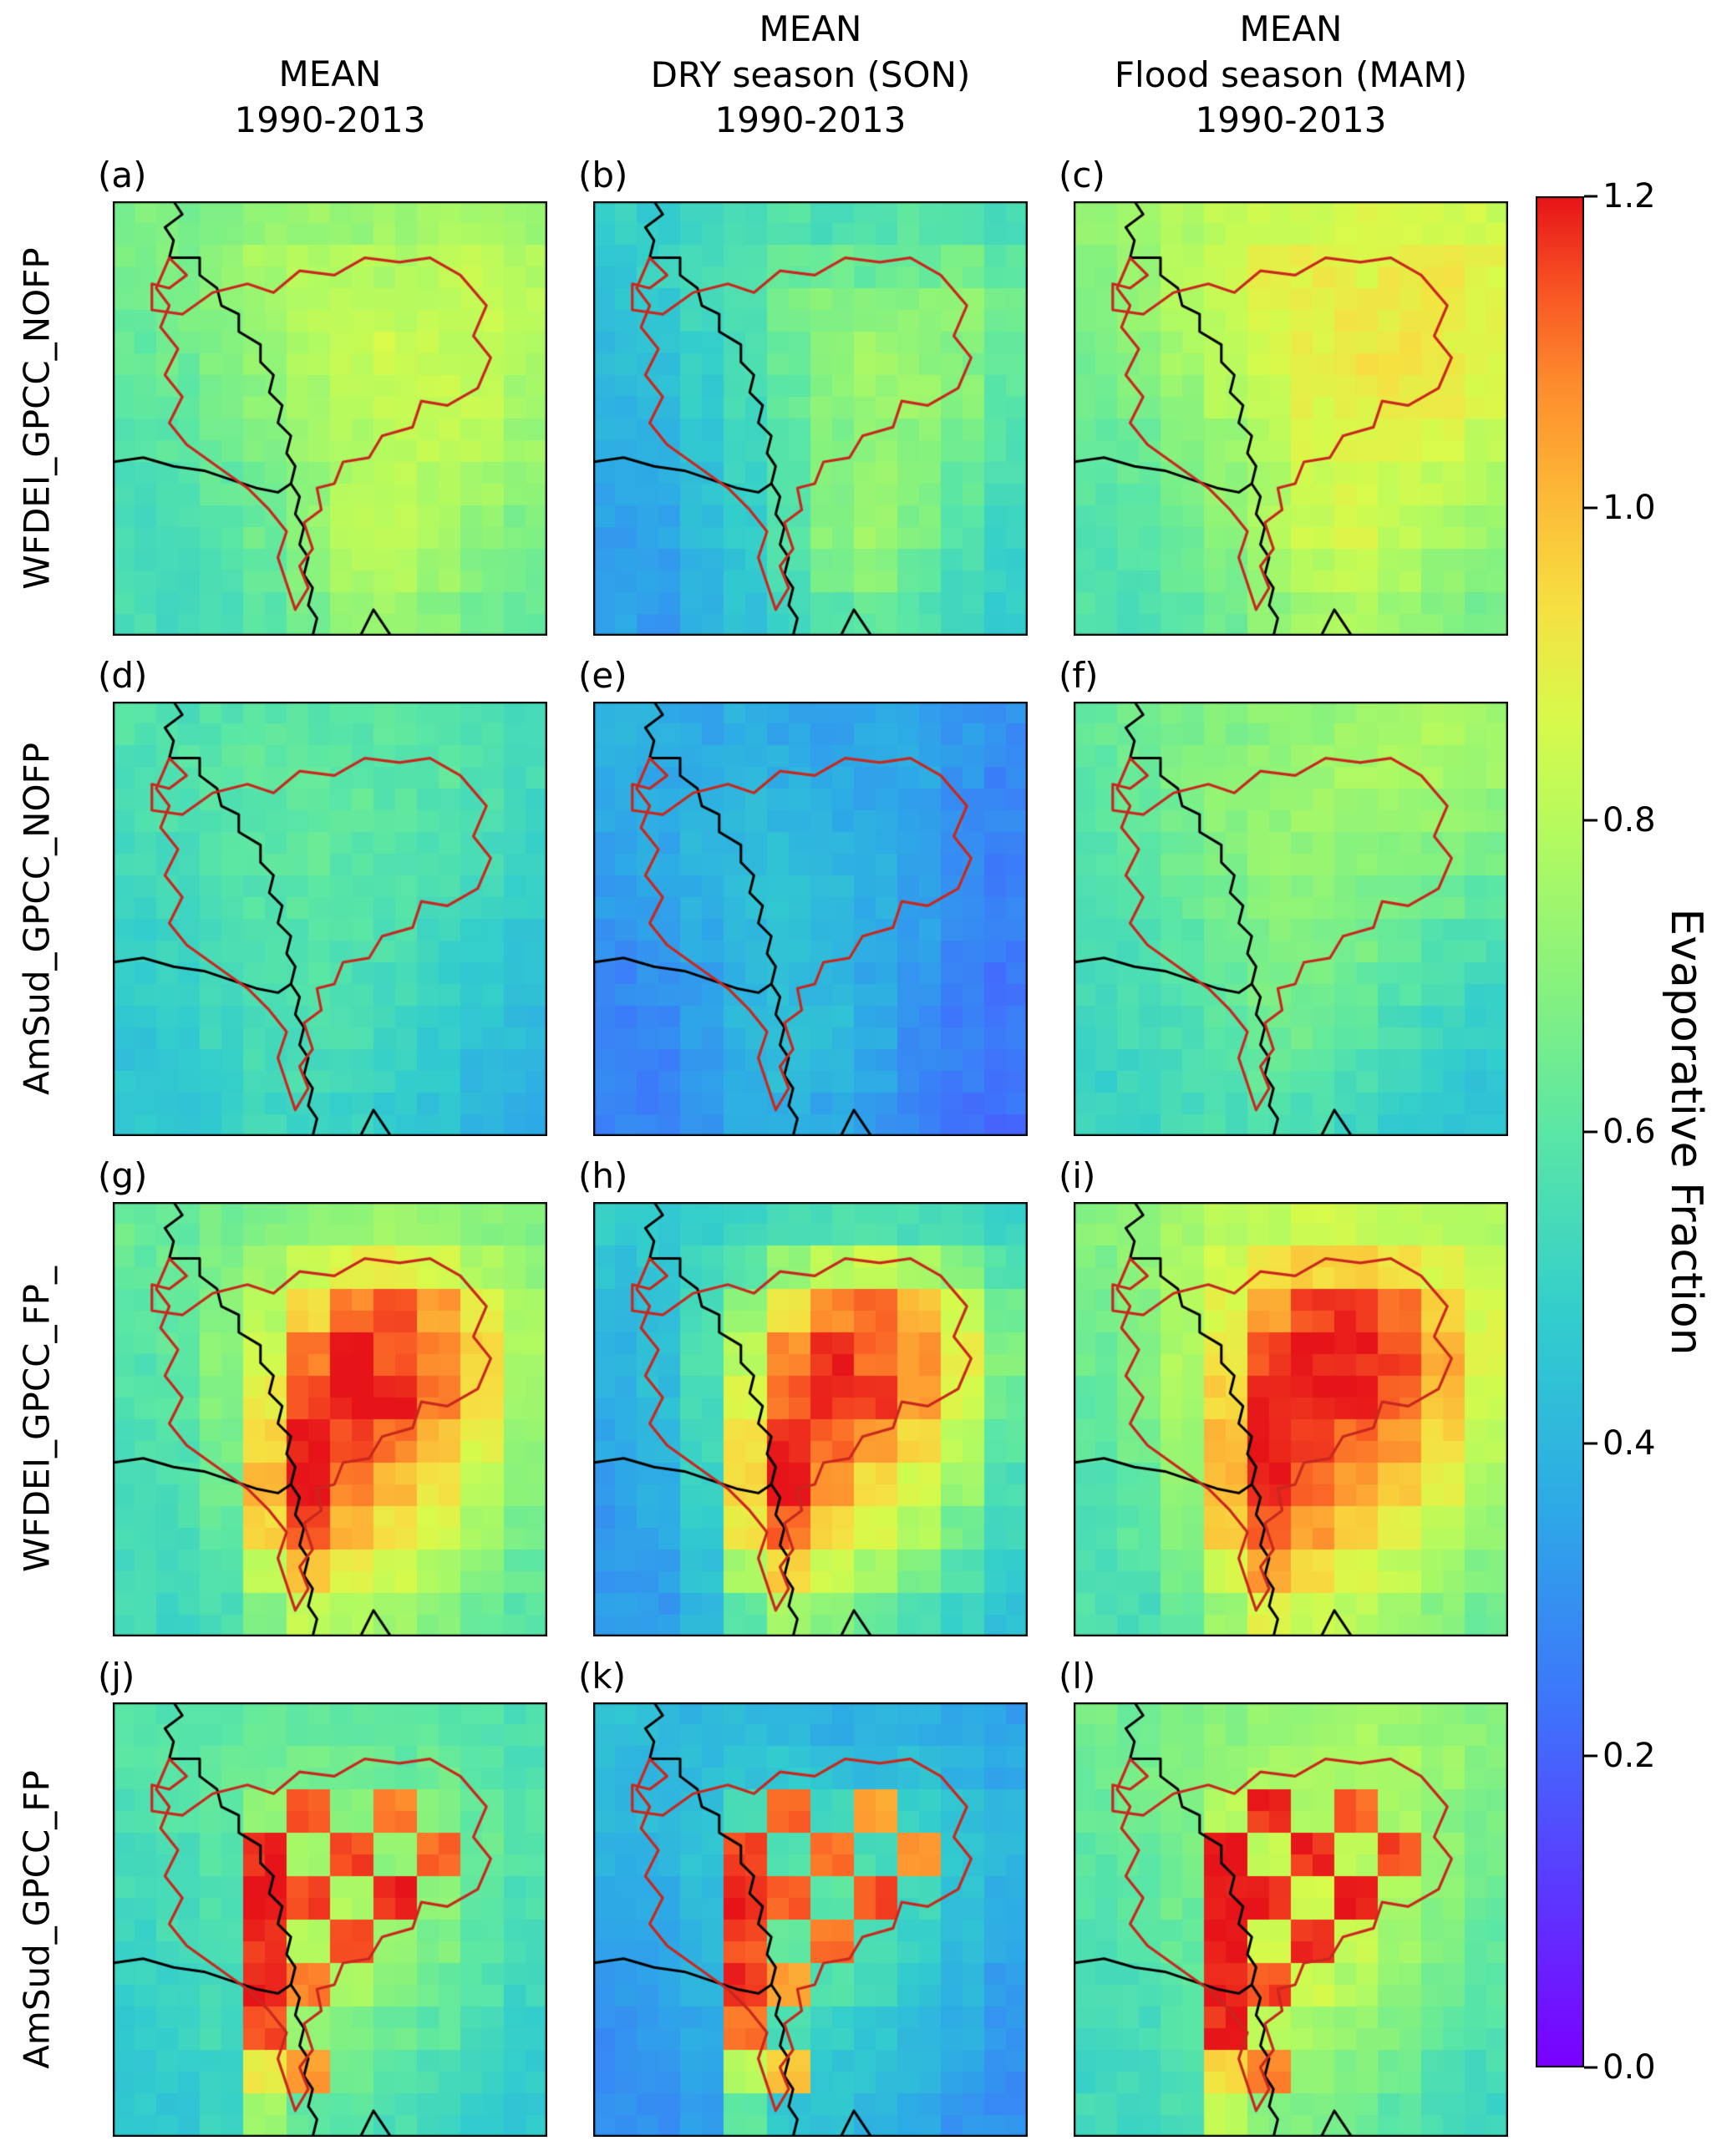 The height and width of the screenshot is (2156, 1727). I want to click on colorbar-tick-label: 0.6, so click(1629, 1132).